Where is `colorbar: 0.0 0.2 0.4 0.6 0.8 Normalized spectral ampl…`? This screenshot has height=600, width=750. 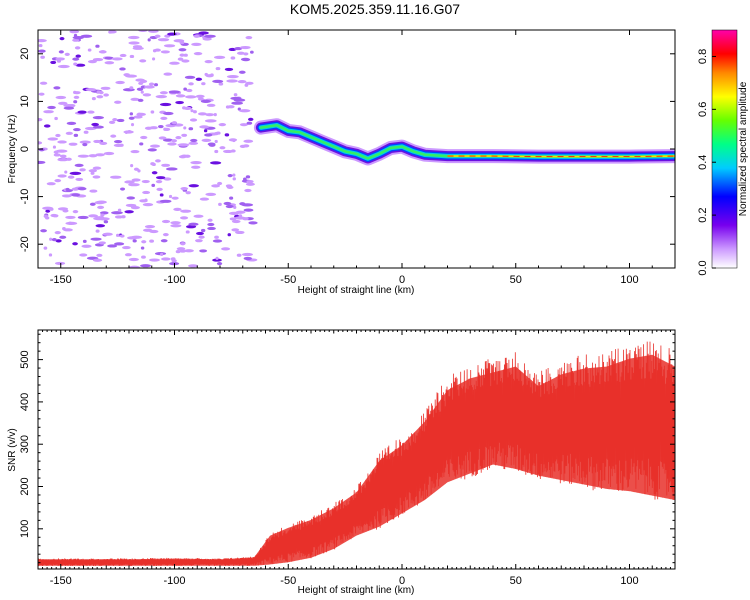 colorbar: 0.0 0.2 0.4 0.6 0.8 Normalized spectral ampl… is located at coordinates (723, 152).